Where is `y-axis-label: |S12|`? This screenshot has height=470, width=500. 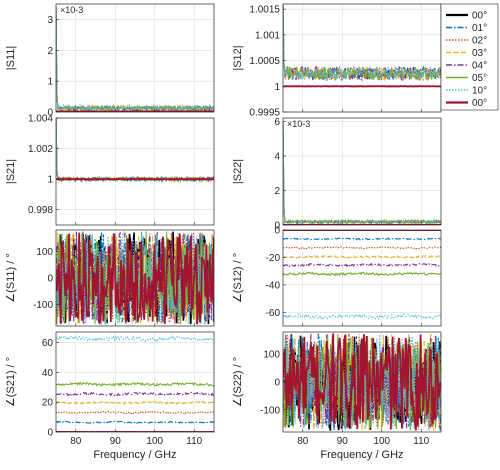 y-axis-label: |S12| is located at coordinates (238, 57).